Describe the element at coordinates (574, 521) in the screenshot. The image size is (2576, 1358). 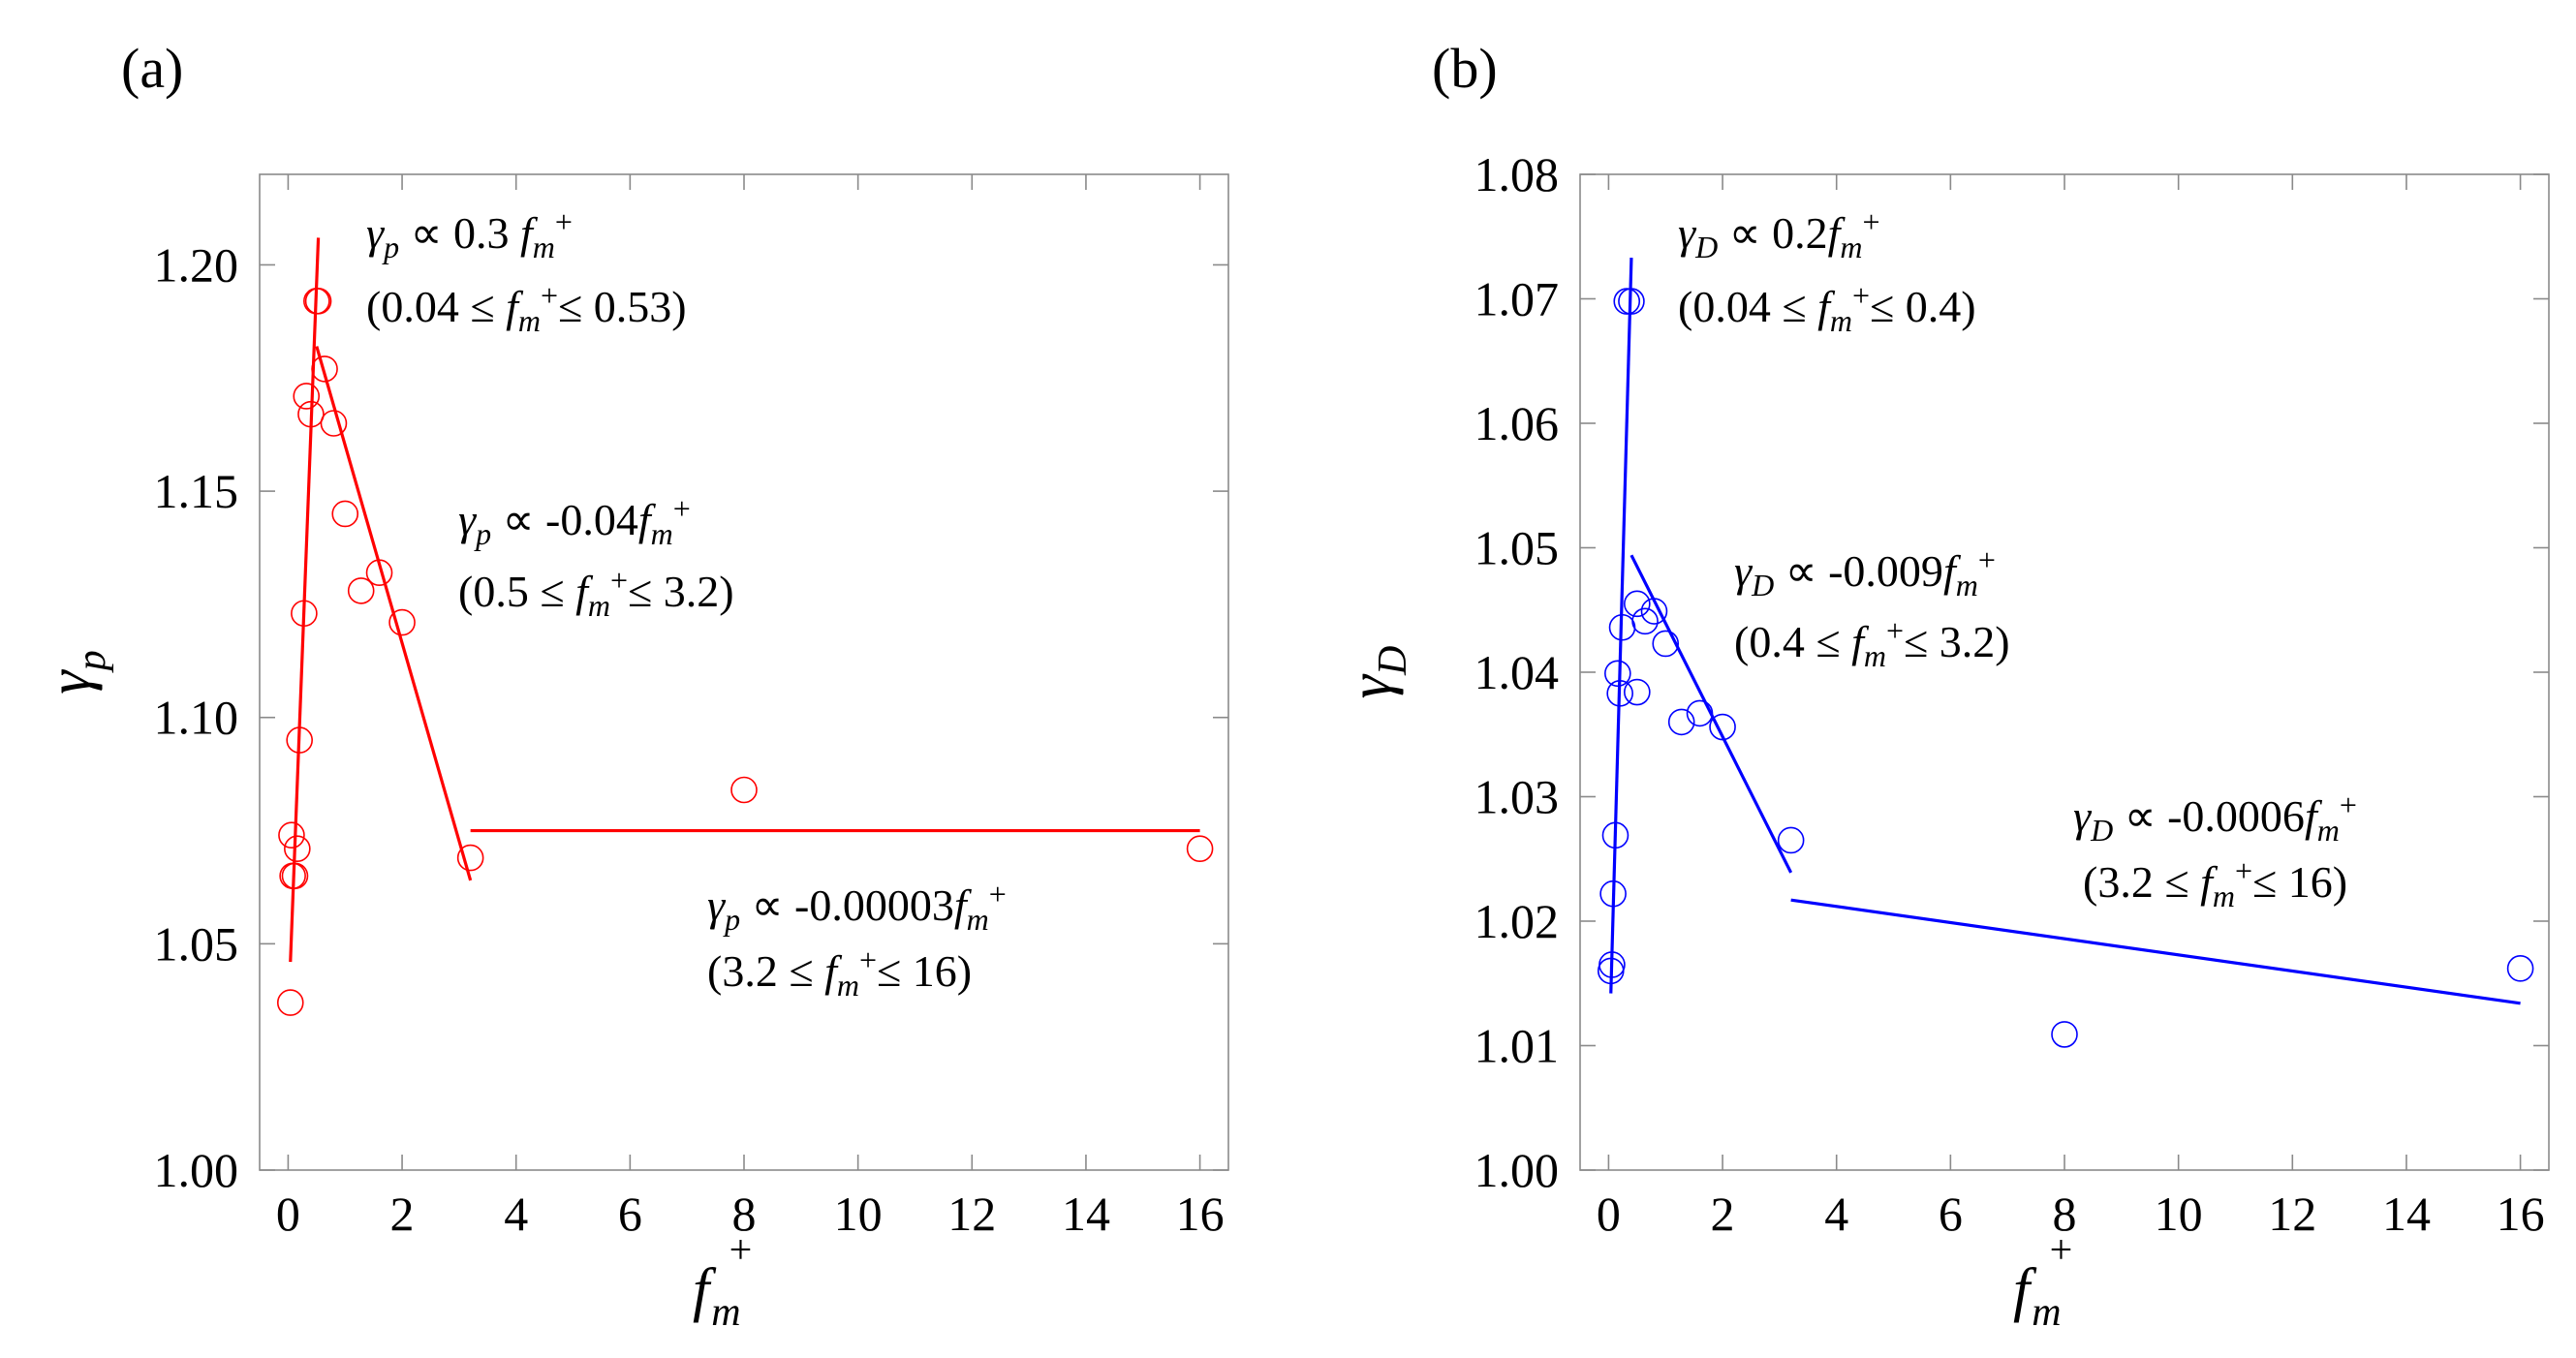
I see `svg-text: γp ∝ -0.04fm+` at that location.